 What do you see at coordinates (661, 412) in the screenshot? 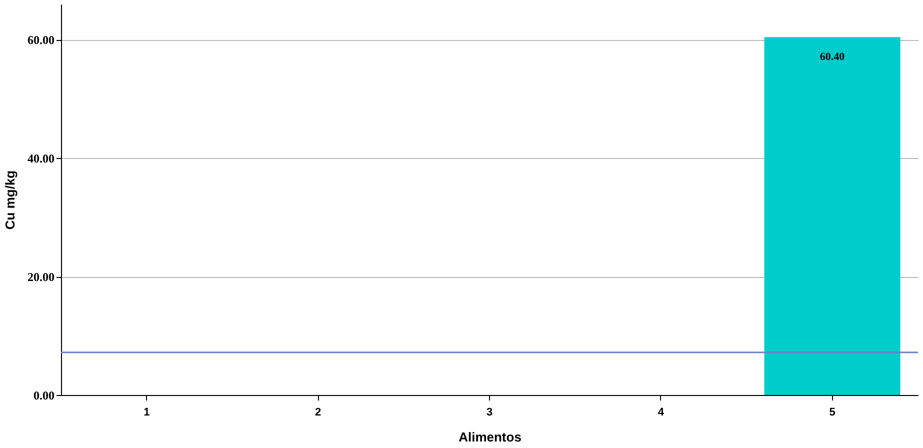
I see `x-tick-label: 4` at bounding box center [661, 412].